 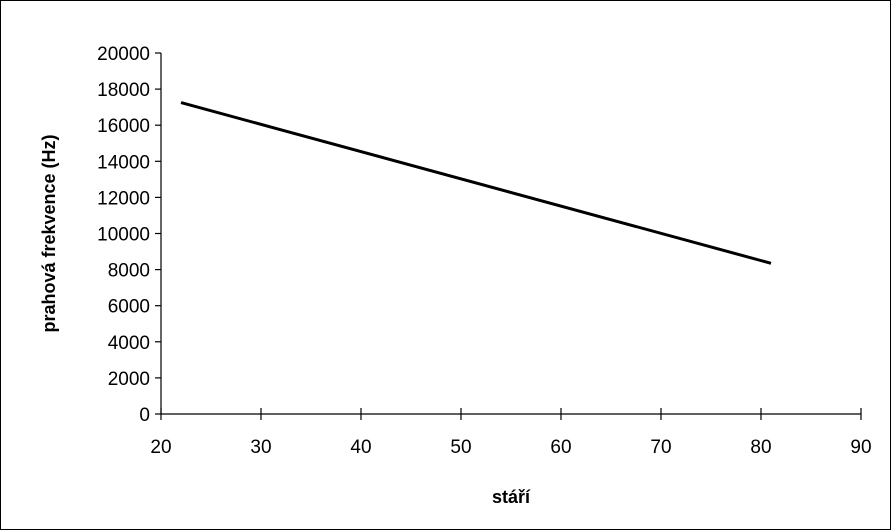 What do you see at coordinates (144, 415) in the screenshot?
I see `y-tick-label: 0` at bounding box center [144, 415].